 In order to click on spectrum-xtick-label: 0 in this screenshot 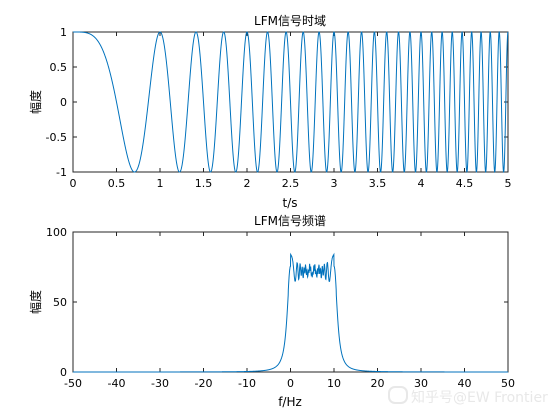, I will do `click(290, 383)`.